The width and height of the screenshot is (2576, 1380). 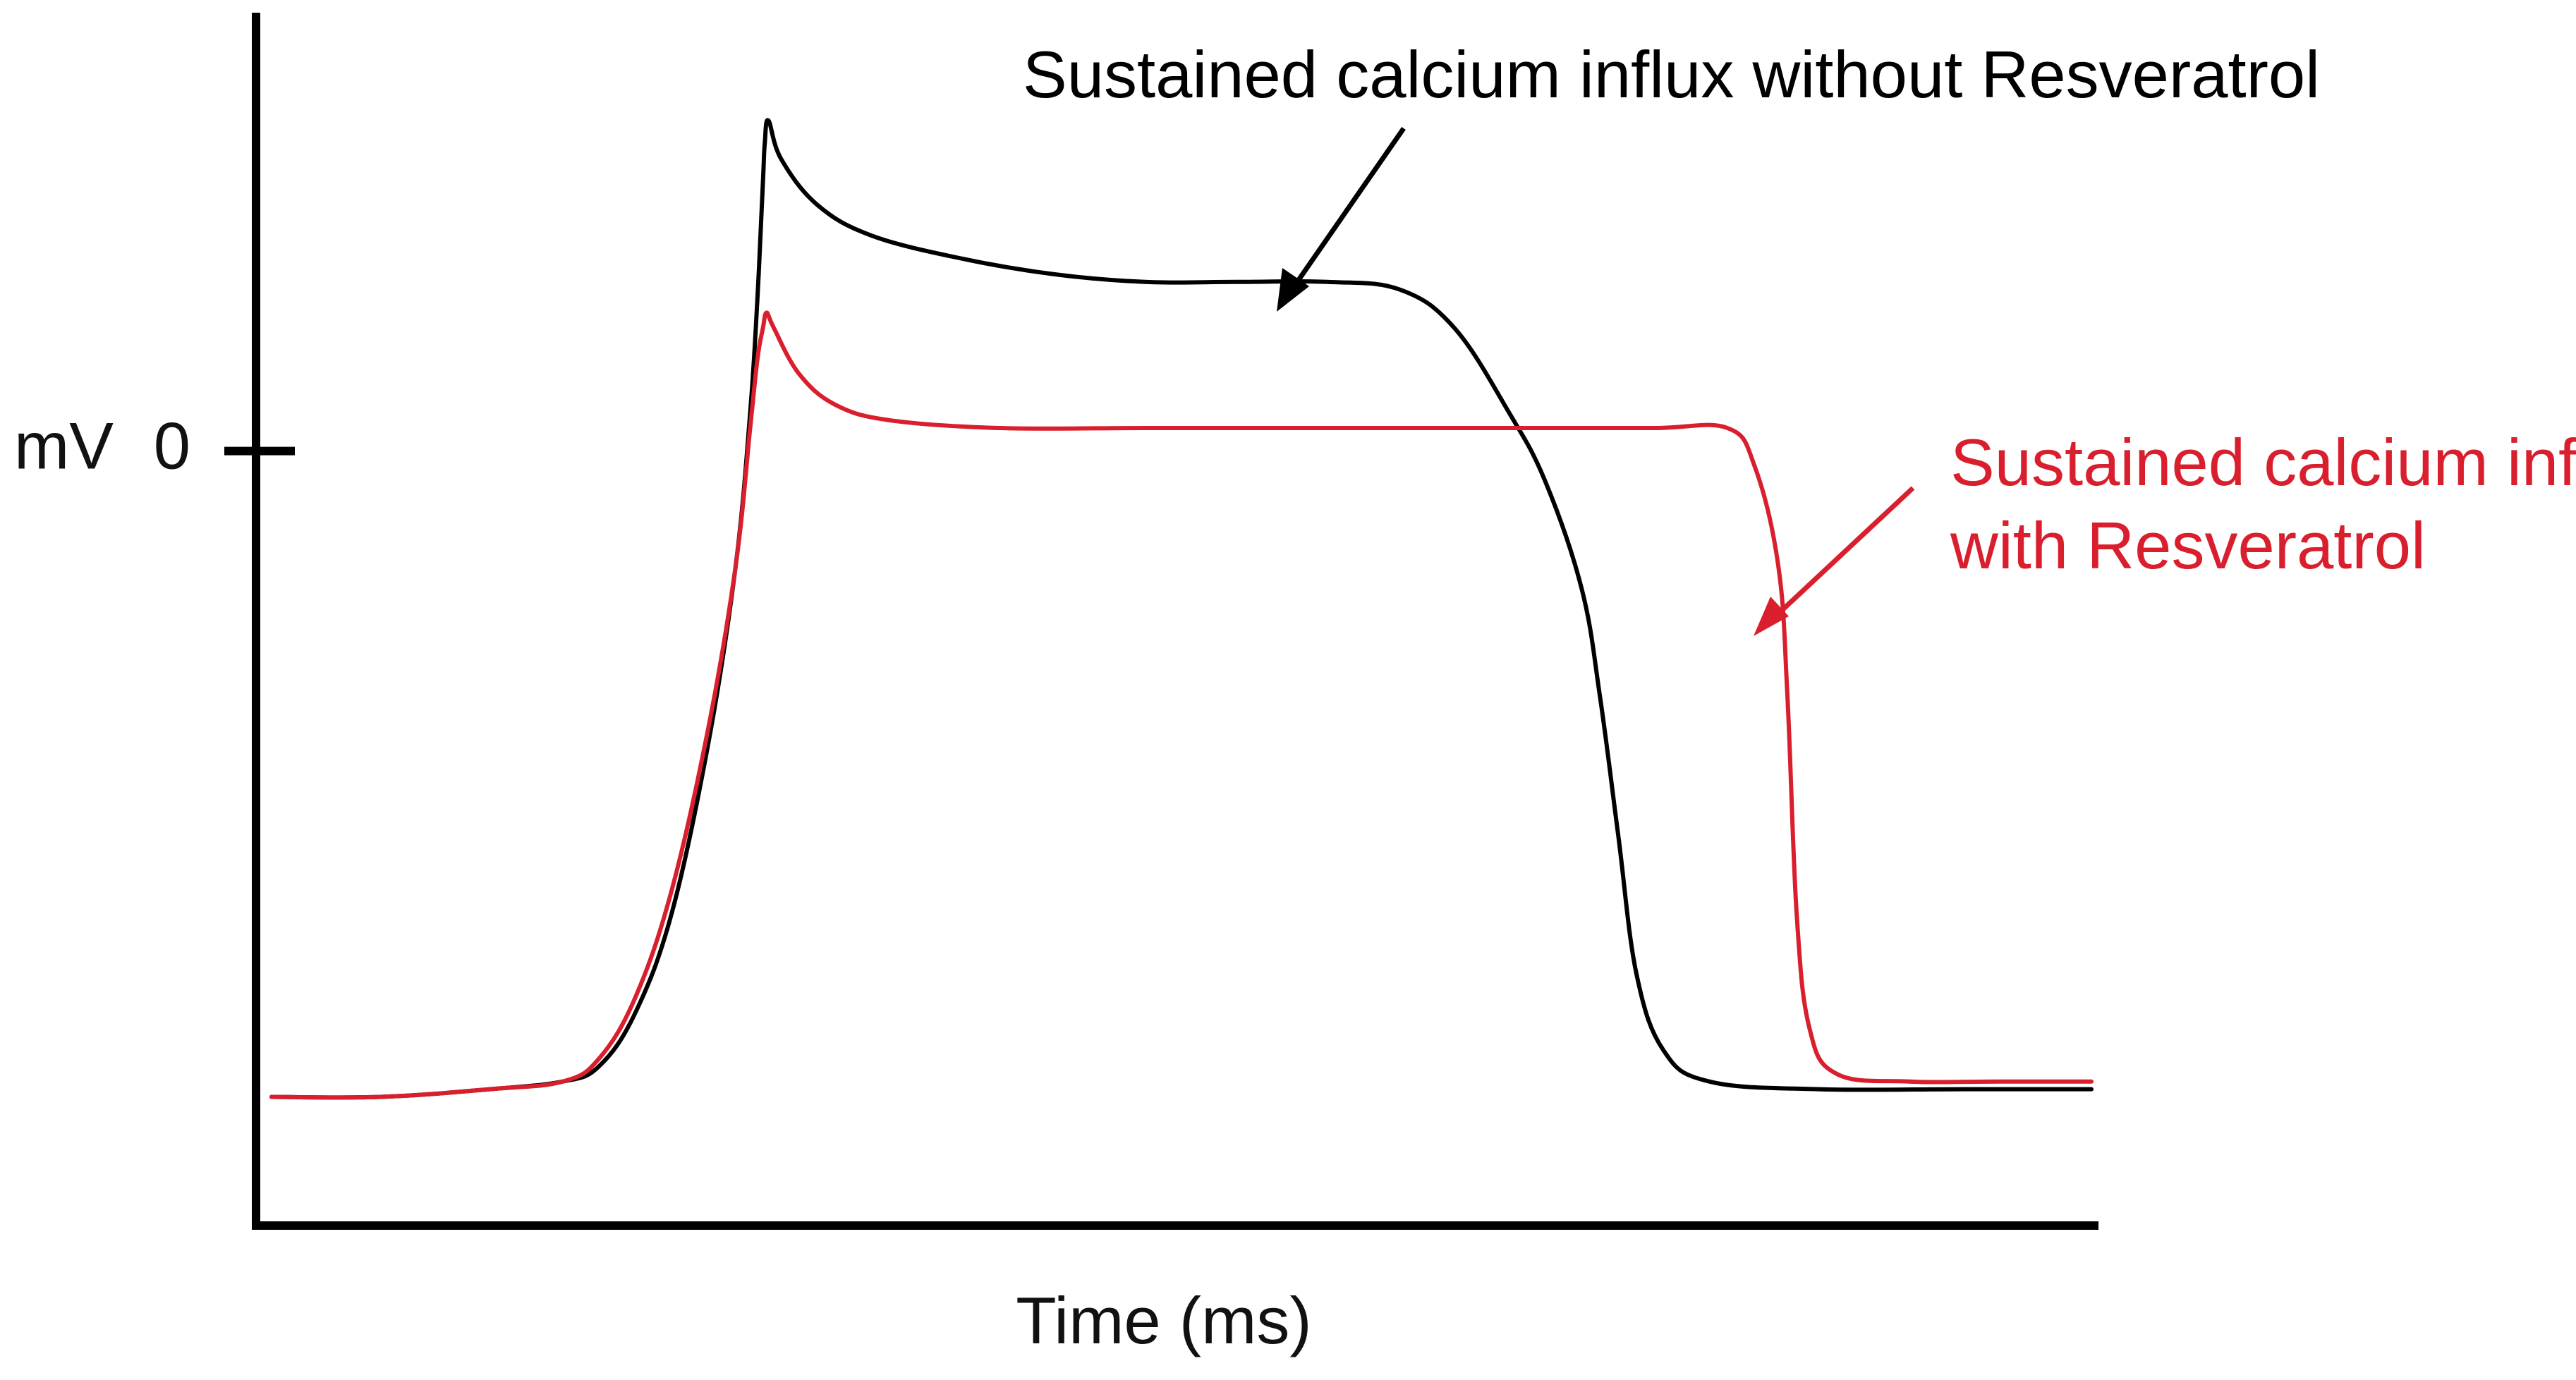 I want to click on annotation-with-line-2: with Resveratrol, so click(x=2188, y=545).